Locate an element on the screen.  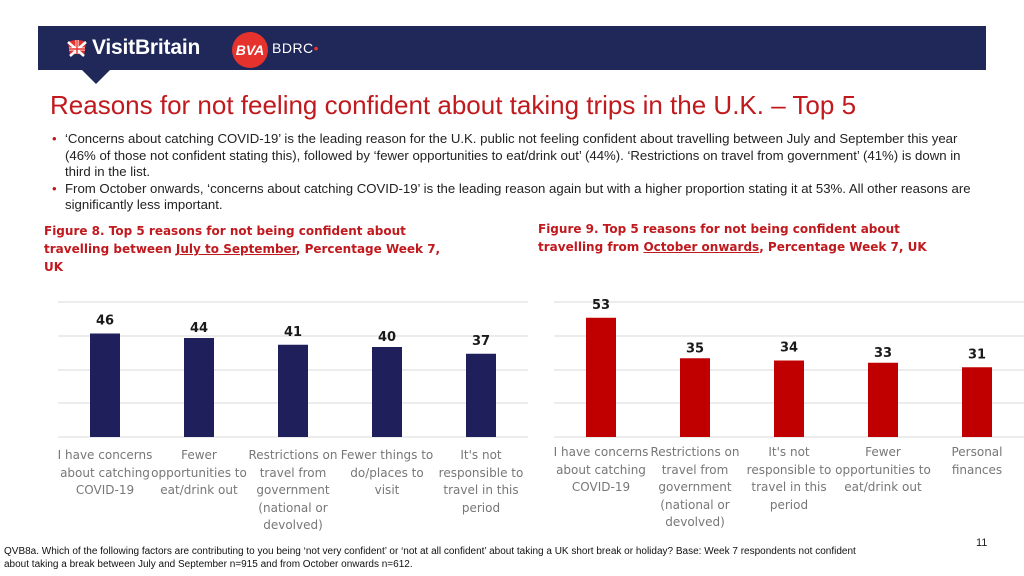
data-label: 34 is located at coordinates (789, 348).